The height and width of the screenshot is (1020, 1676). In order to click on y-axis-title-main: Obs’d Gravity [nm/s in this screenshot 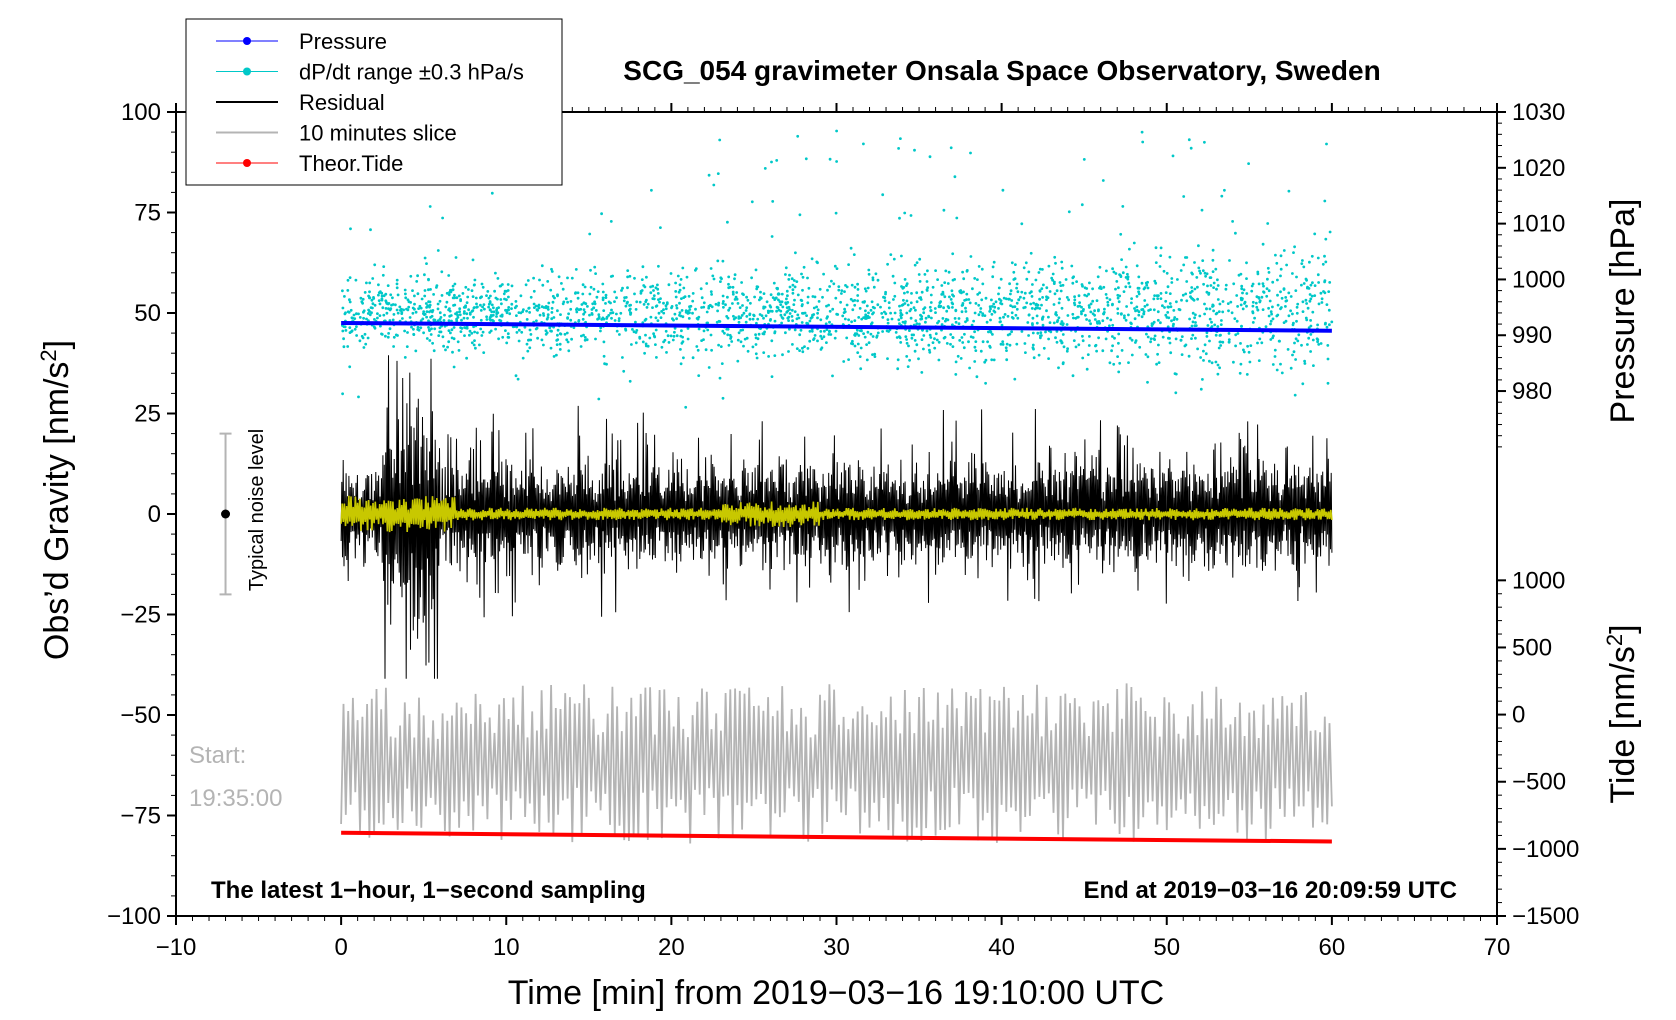, I will do `click(57, 511)`.